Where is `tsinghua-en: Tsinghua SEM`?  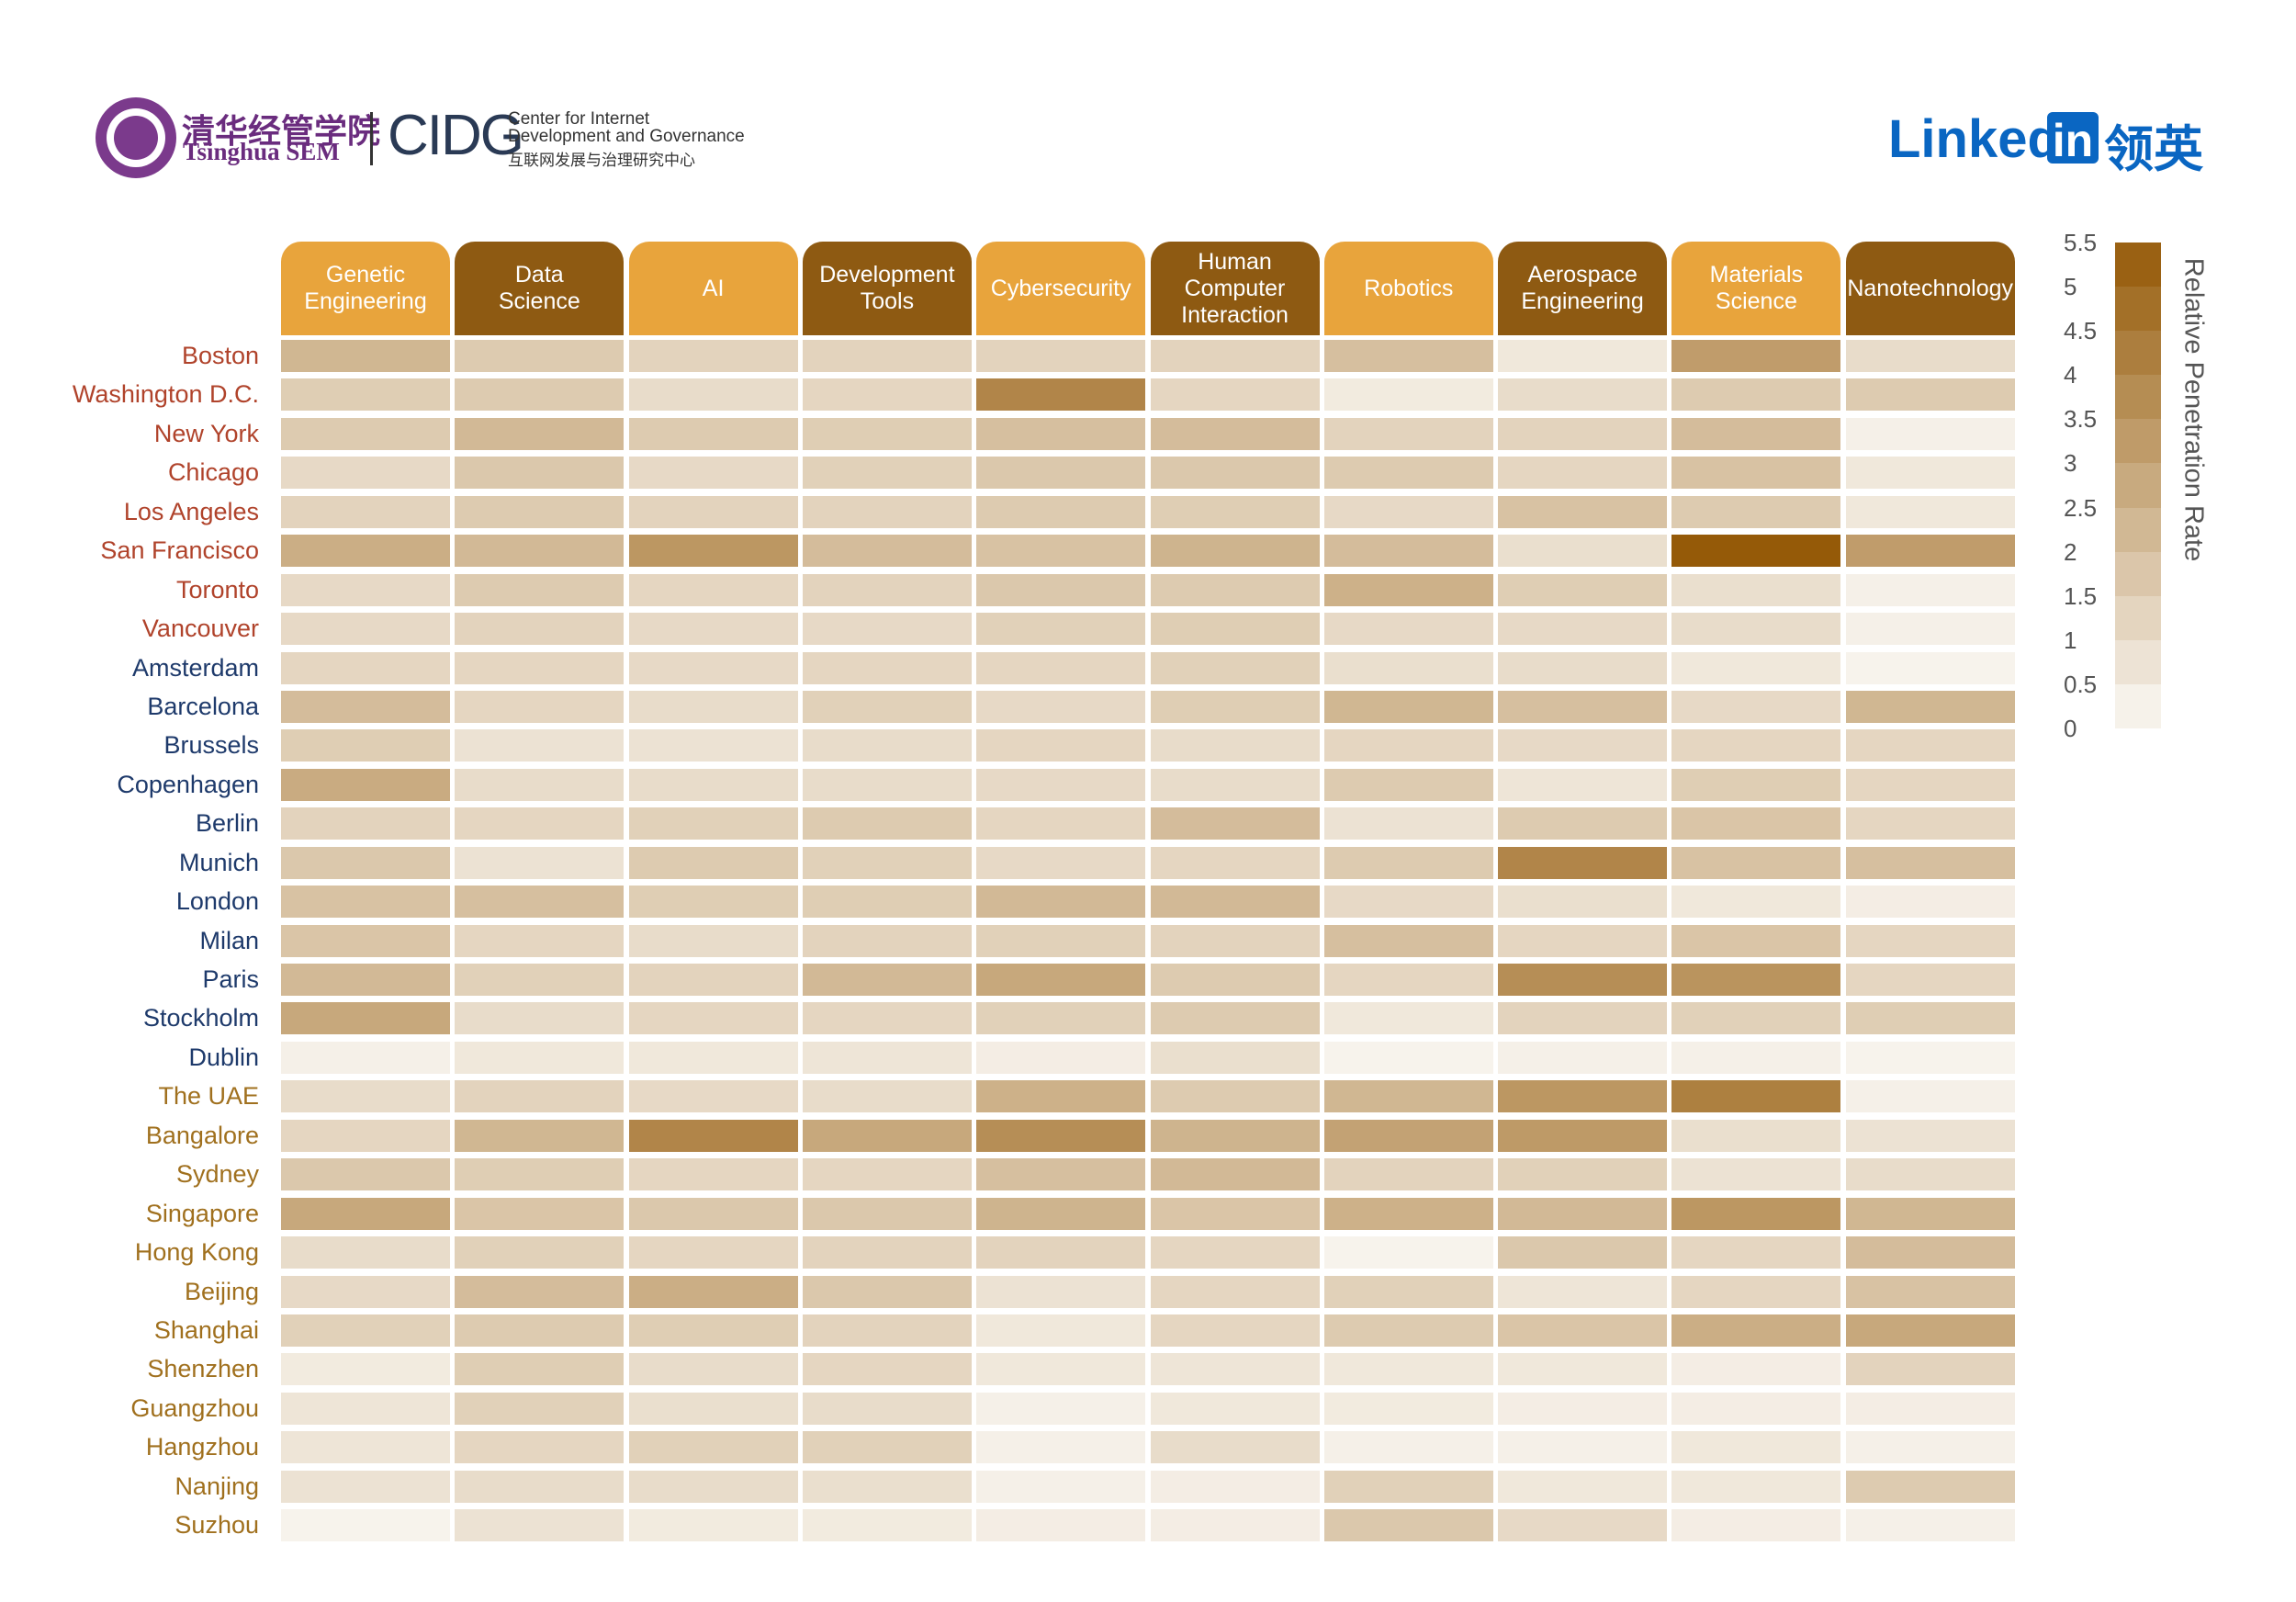 tsinghua-en: Tsinghua SEM is located at coordinates (261, 151).